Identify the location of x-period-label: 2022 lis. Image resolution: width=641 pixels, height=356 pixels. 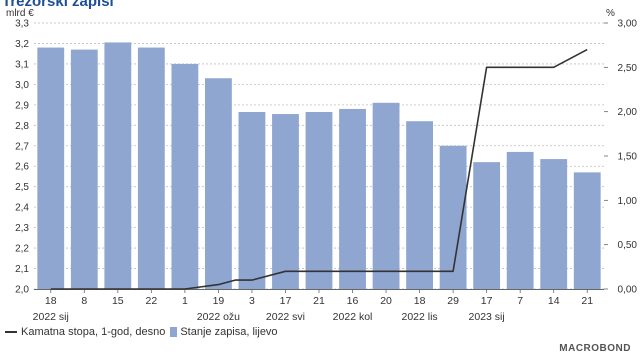
(419, 317).